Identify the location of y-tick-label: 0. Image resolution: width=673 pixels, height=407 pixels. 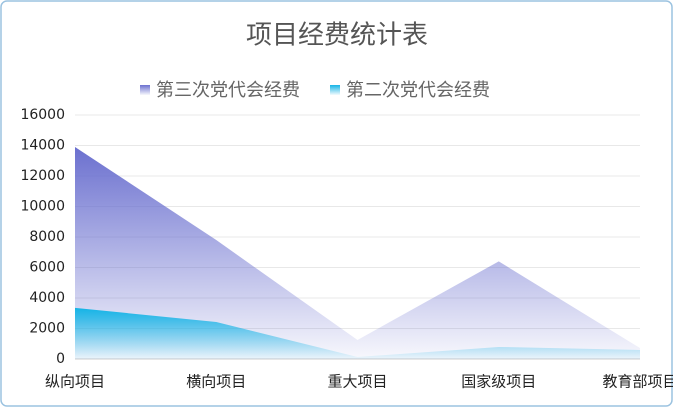
(60, 359).